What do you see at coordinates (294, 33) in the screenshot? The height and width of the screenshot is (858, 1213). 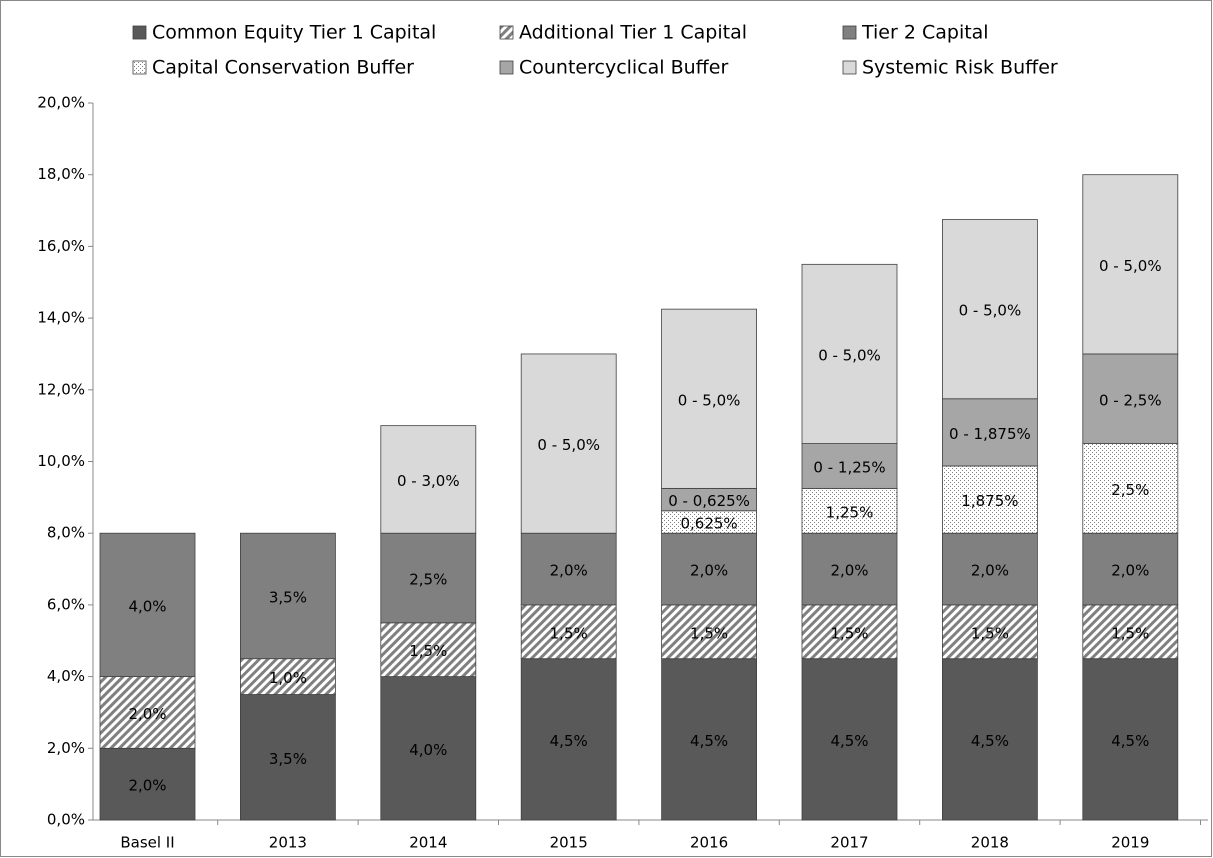 I see `legend-label: Common Equity Tier 1 Capital` at bounding box center [294, 33].